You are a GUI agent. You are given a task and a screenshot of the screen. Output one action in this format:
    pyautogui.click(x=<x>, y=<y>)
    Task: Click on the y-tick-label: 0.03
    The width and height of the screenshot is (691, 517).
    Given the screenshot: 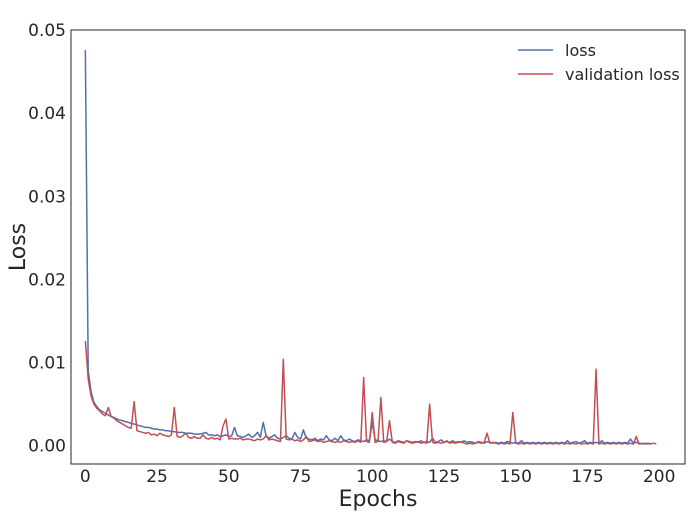 What is the action you would take?
    pyautogui.click(x=47, y=197)
    